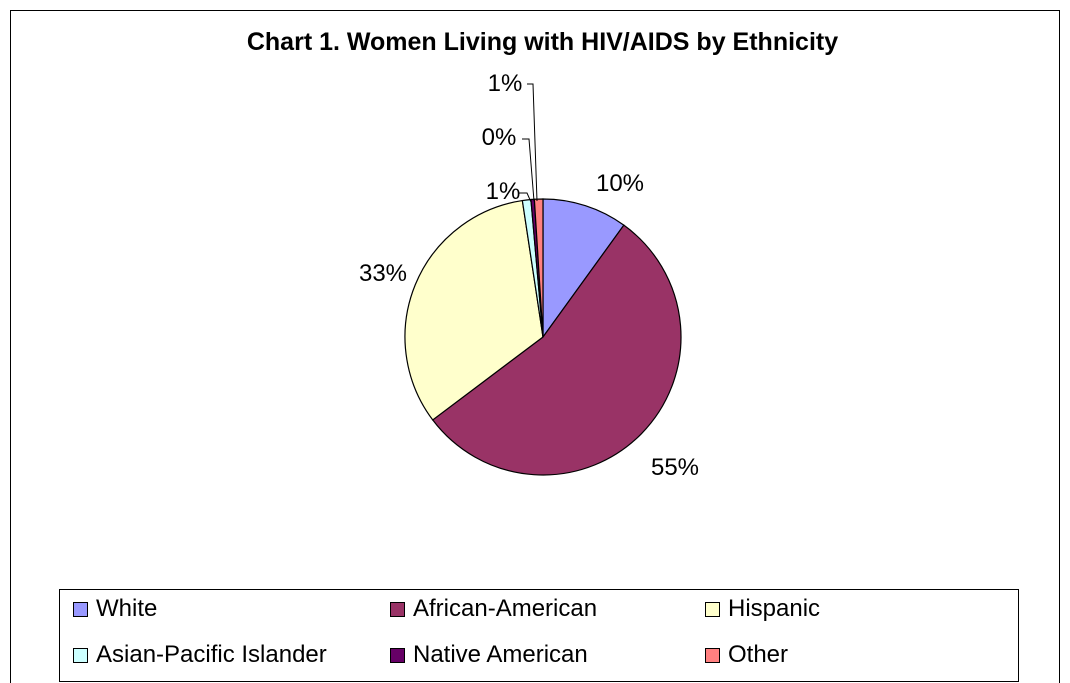 Image resolution: width=1070 pixels, height=683 pixels. I want to click on legend-label: White, so click(127, 608).